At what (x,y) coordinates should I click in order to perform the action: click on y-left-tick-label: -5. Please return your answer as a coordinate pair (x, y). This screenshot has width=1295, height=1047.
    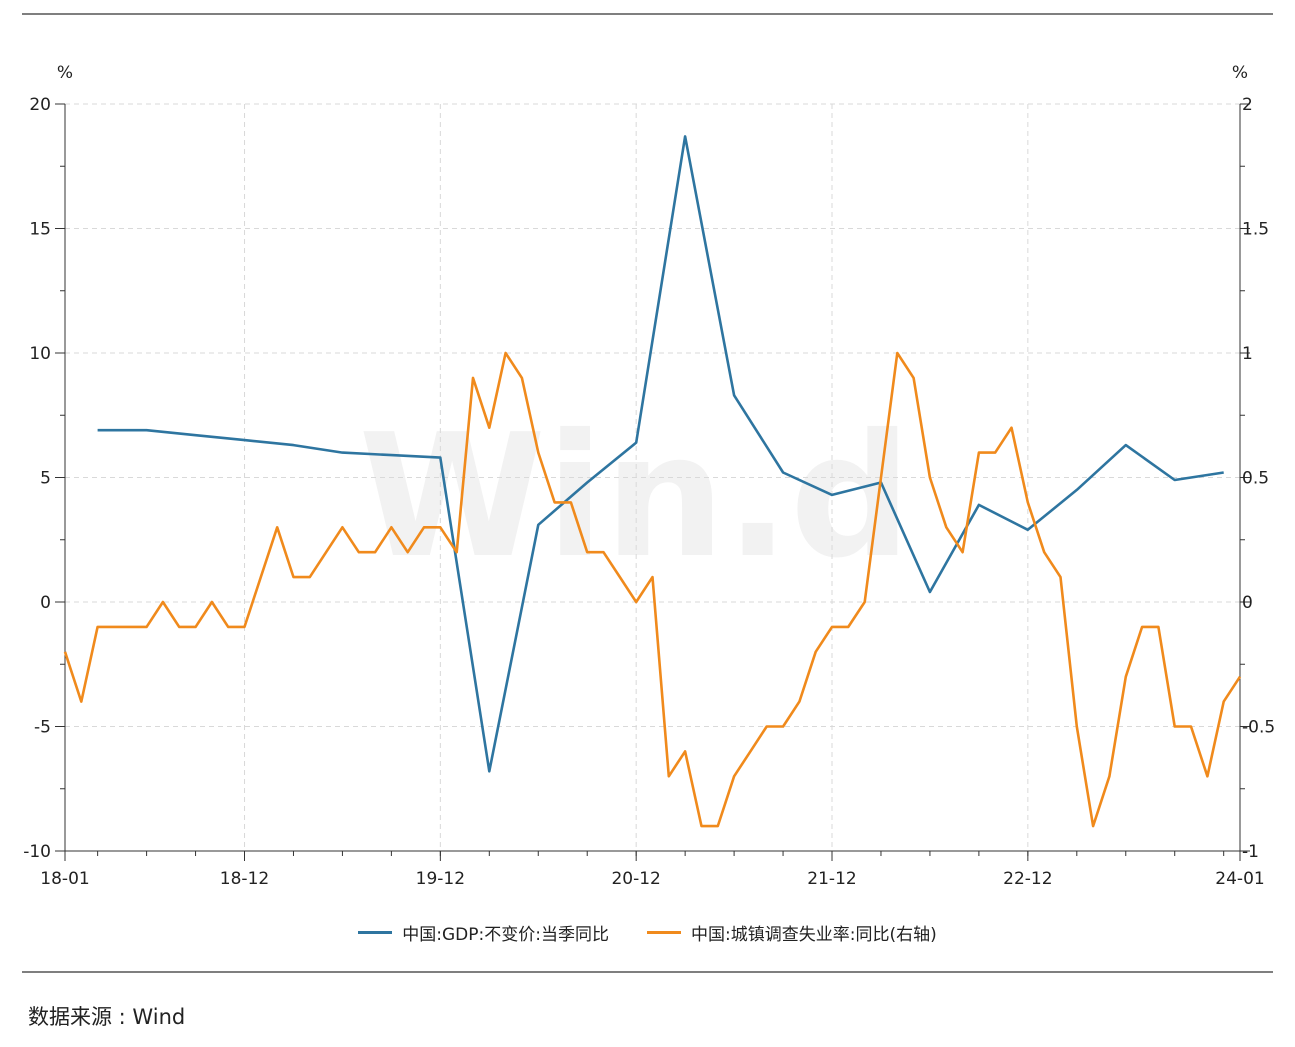
    Looking at the image, I should click on (42, 728).